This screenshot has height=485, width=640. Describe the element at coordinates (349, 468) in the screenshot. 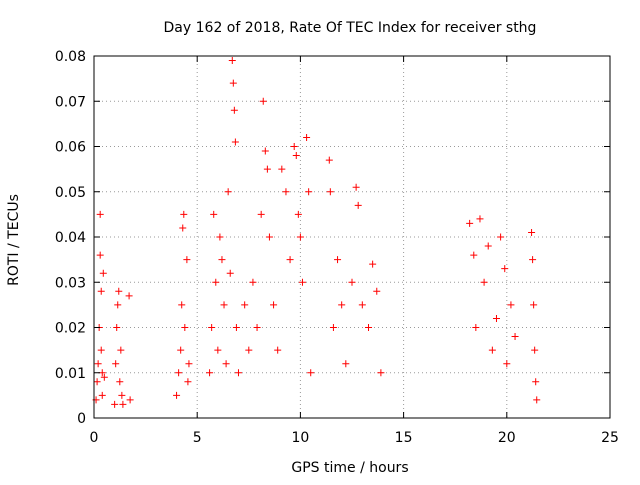

I see `x-axis-label: GPS time / hours` at that location.